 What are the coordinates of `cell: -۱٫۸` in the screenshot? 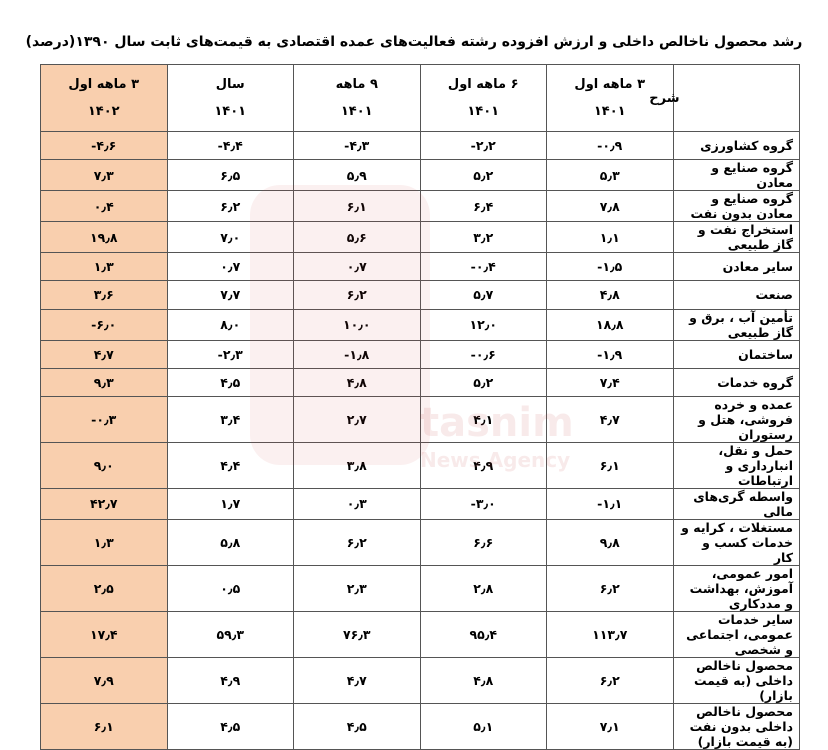 It's located at (357, 354).